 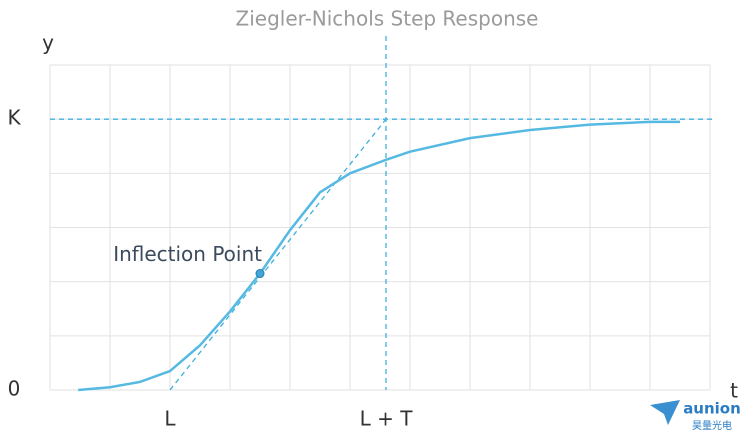 What do you see at coordinates (387, 19) in the screenshot?
I see `chart-title: Ziegler-Nichols Step Response` at bounding box center [387, 19].